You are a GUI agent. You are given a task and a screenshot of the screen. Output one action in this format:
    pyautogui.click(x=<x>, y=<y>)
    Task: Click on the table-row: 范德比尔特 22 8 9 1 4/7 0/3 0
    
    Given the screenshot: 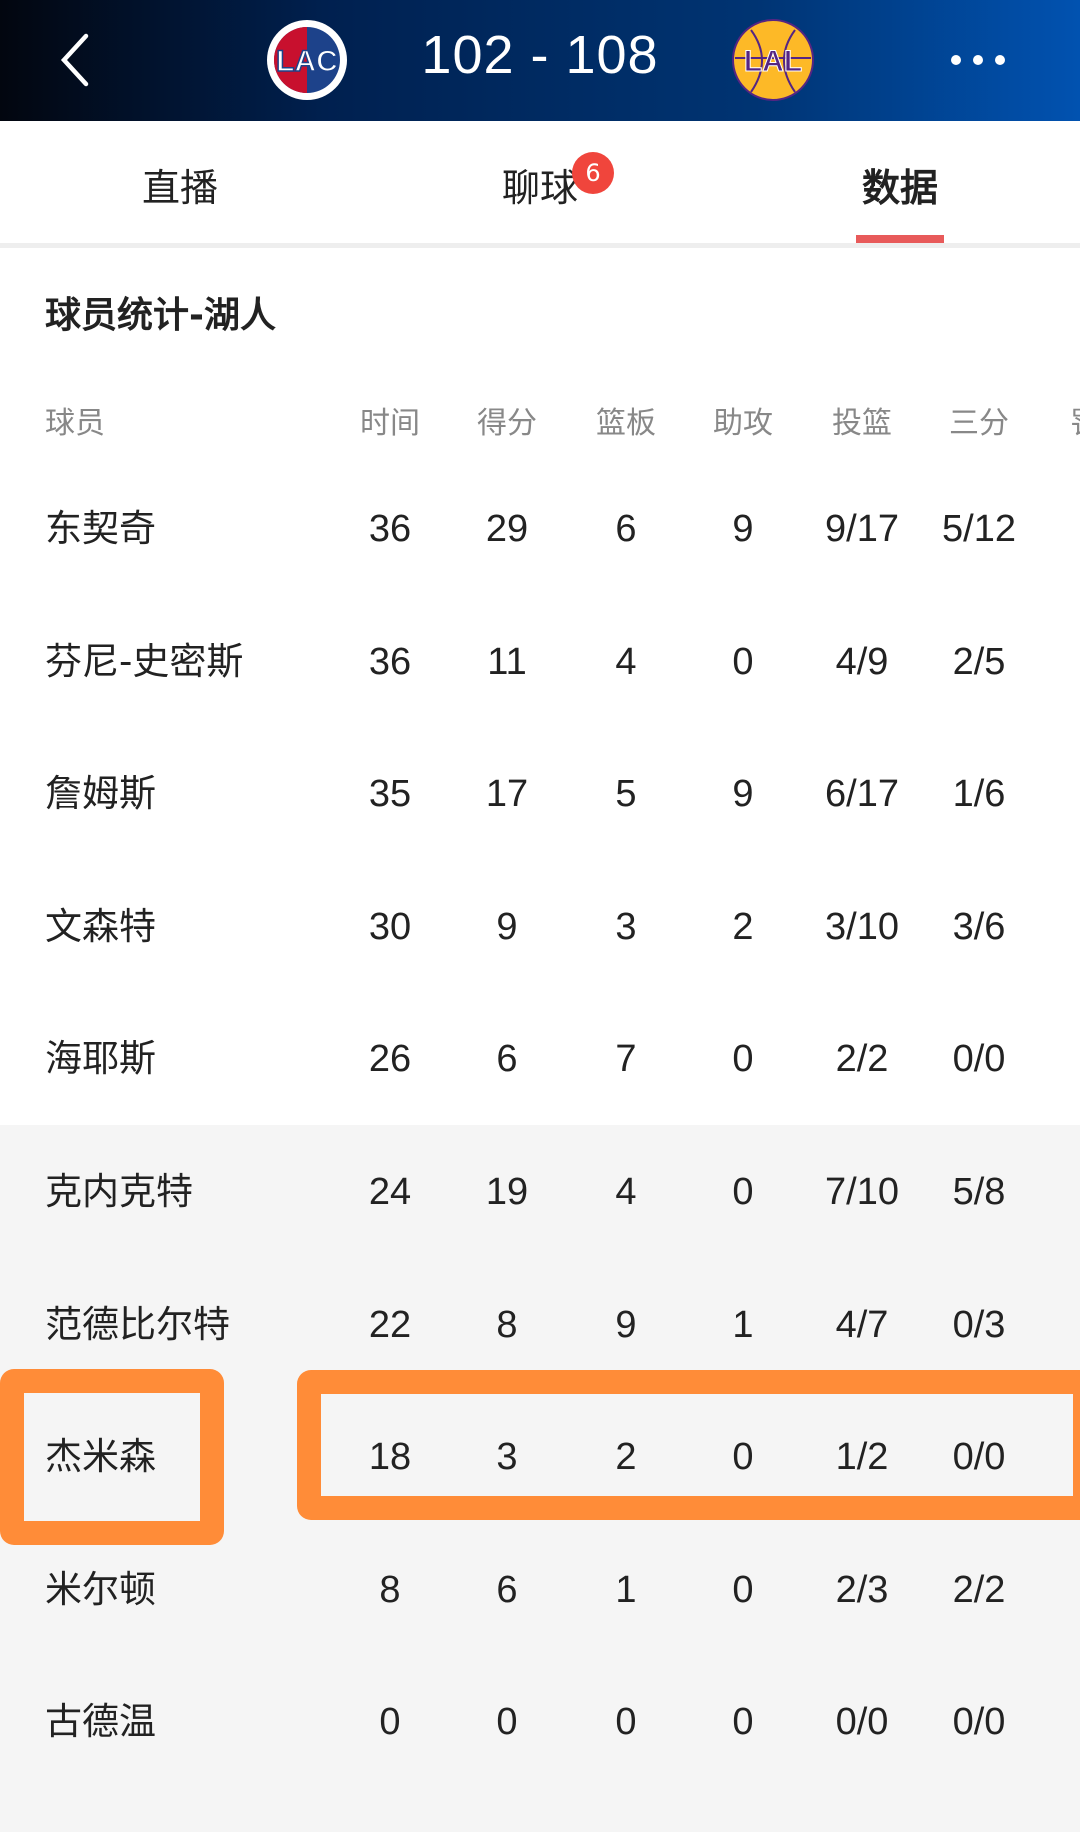 What is the action you would take?
    pyautogui.click(x=540, y=1325)
    